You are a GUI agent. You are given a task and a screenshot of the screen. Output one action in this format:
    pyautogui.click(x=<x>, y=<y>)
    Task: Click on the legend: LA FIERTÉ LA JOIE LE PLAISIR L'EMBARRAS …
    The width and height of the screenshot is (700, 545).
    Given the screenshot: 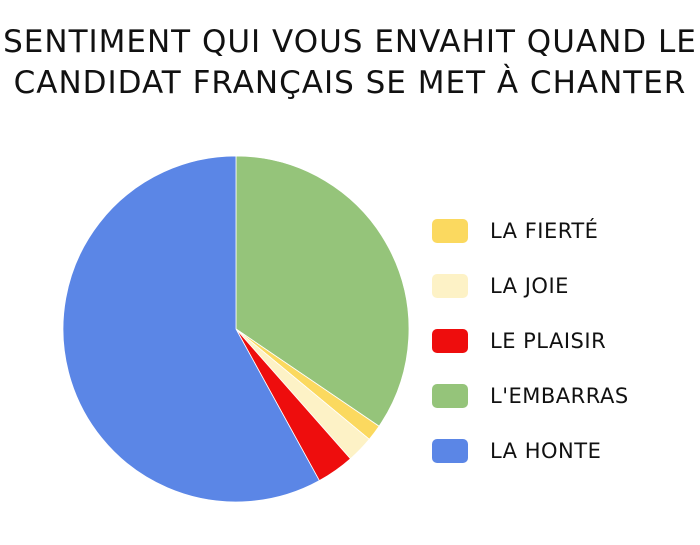 What is the action you would take?
    pyautogui.click(x=530, y=340)
    